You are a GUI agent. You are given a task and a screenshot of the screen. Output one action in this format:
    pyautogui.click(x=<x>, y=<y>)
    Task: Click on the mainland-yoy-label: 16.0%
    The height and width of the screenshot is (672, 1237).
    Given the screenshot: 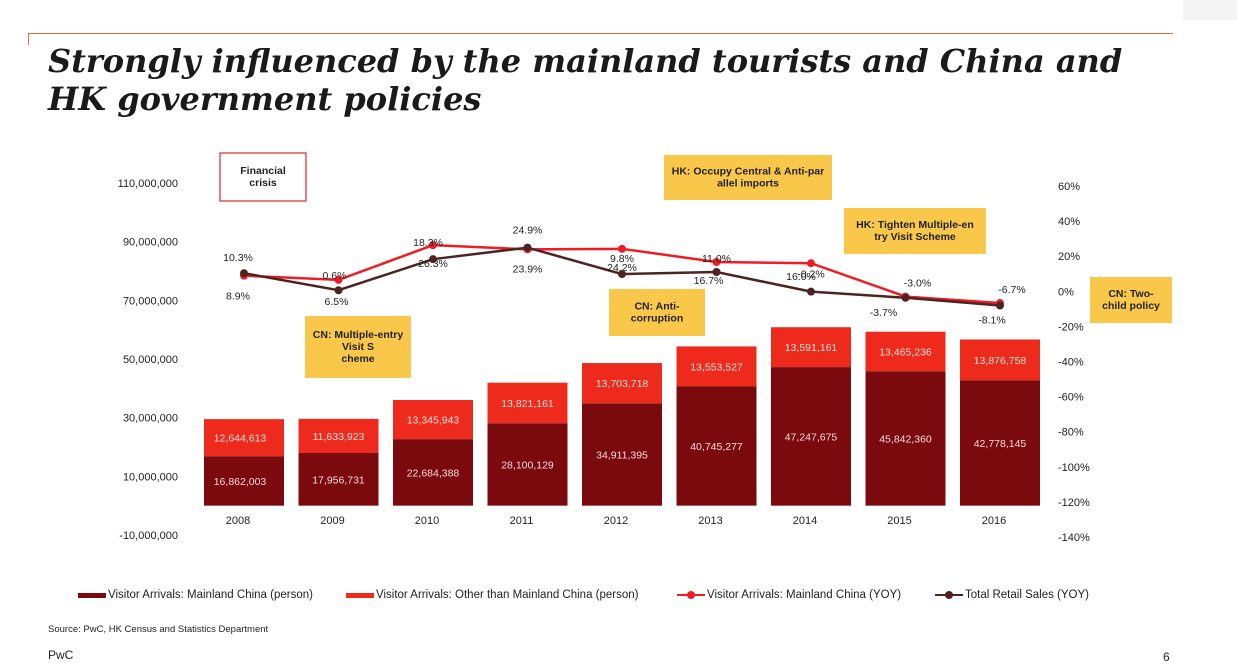 What is the action you would take?
    pyautogui.click(x=801, y=277)
    